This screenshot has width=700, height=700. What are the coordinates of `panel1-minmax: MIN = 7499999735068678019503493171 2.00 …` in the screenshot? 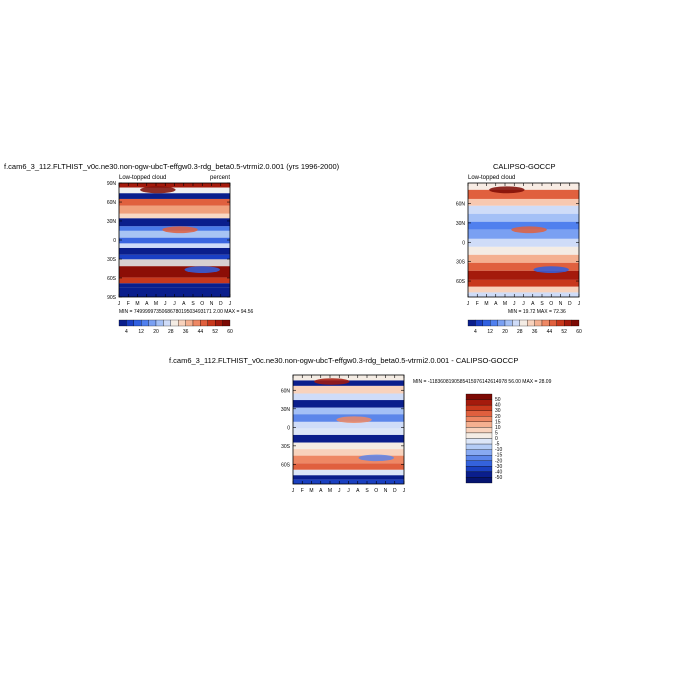 It's located at (186, 312).